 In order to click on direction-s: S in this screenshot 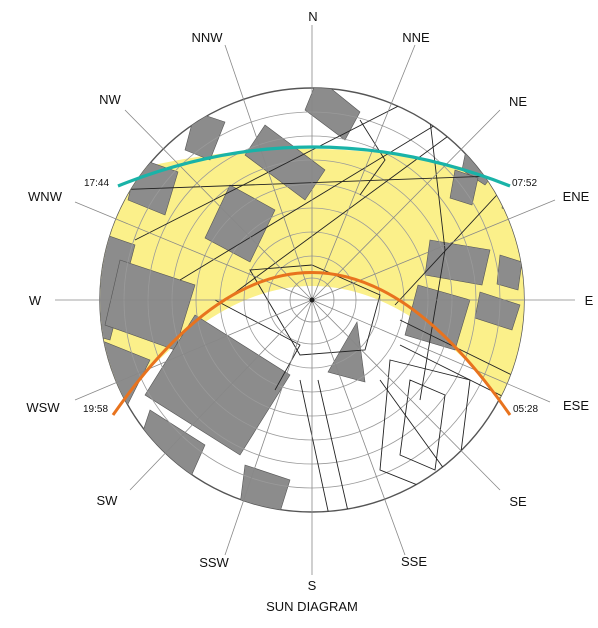, I will do `click(312, 585)`.